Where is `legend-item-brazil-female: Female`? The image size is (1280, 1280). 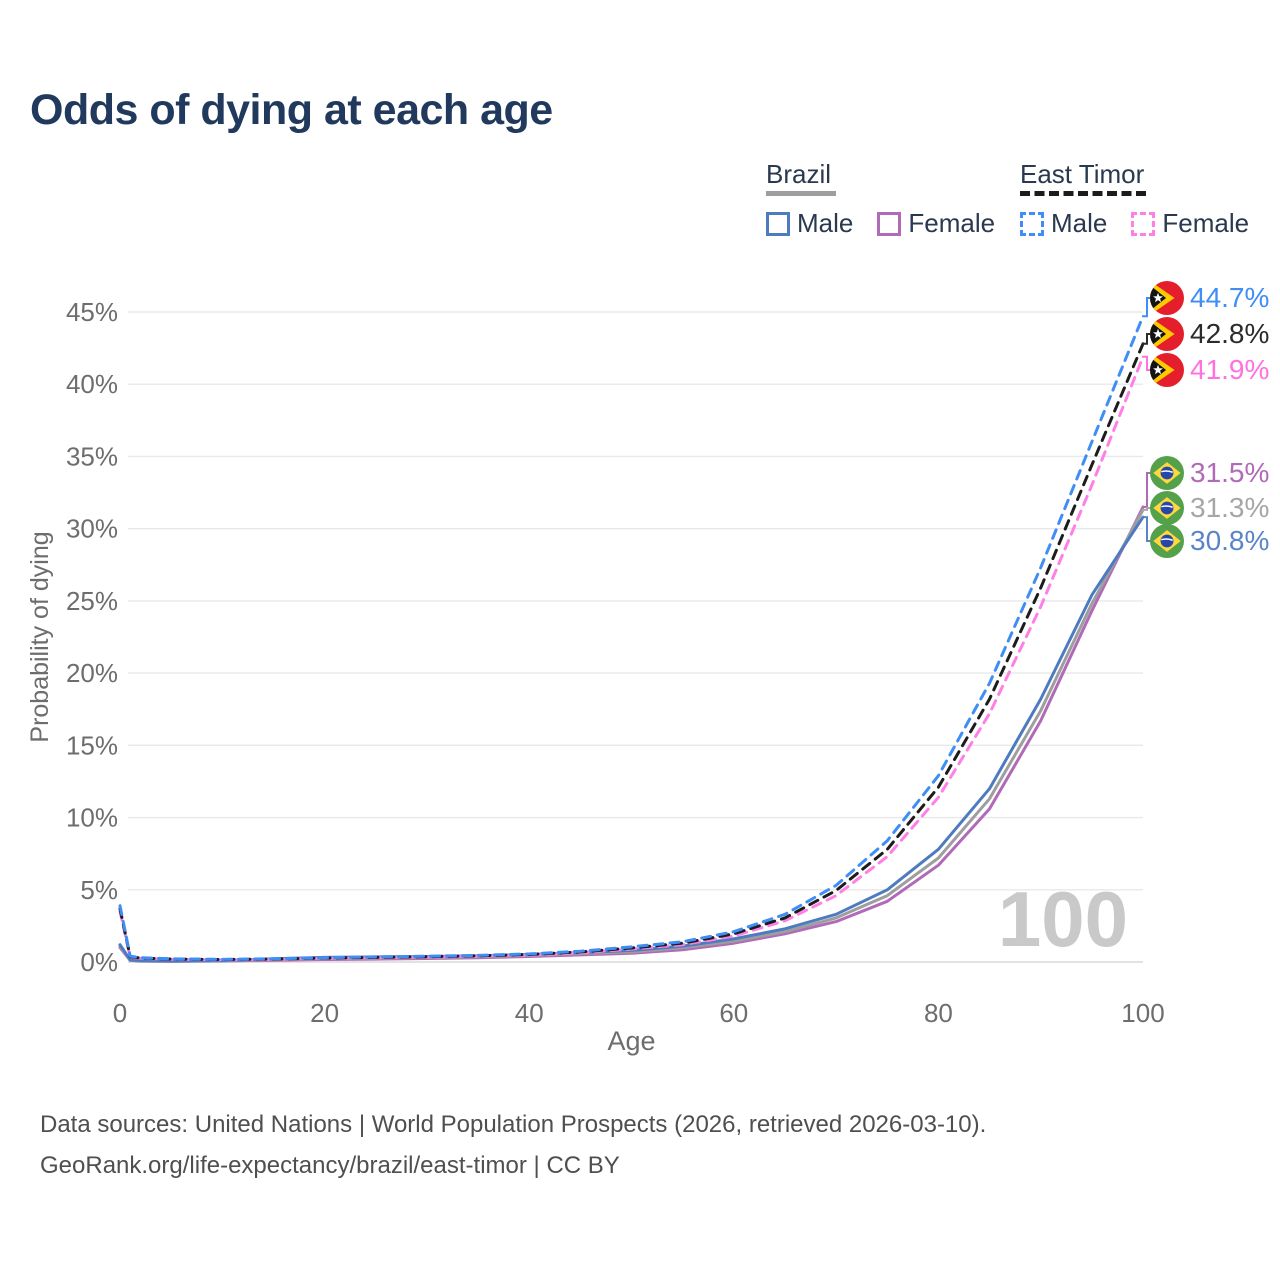
legend-item-brazil-female: Female is located at coordinates (936, 223).